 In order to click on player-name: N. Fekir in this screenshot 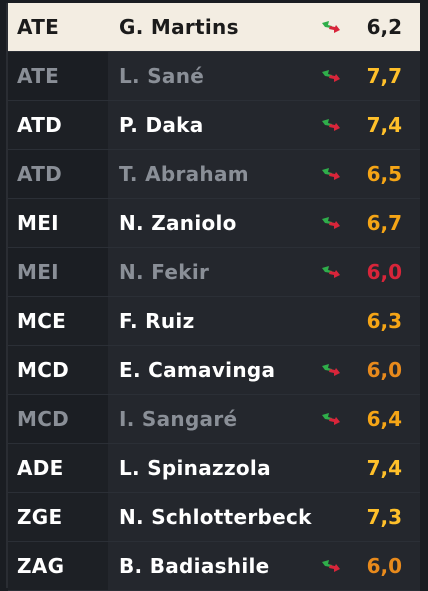, I will do `click(164, 272)`.